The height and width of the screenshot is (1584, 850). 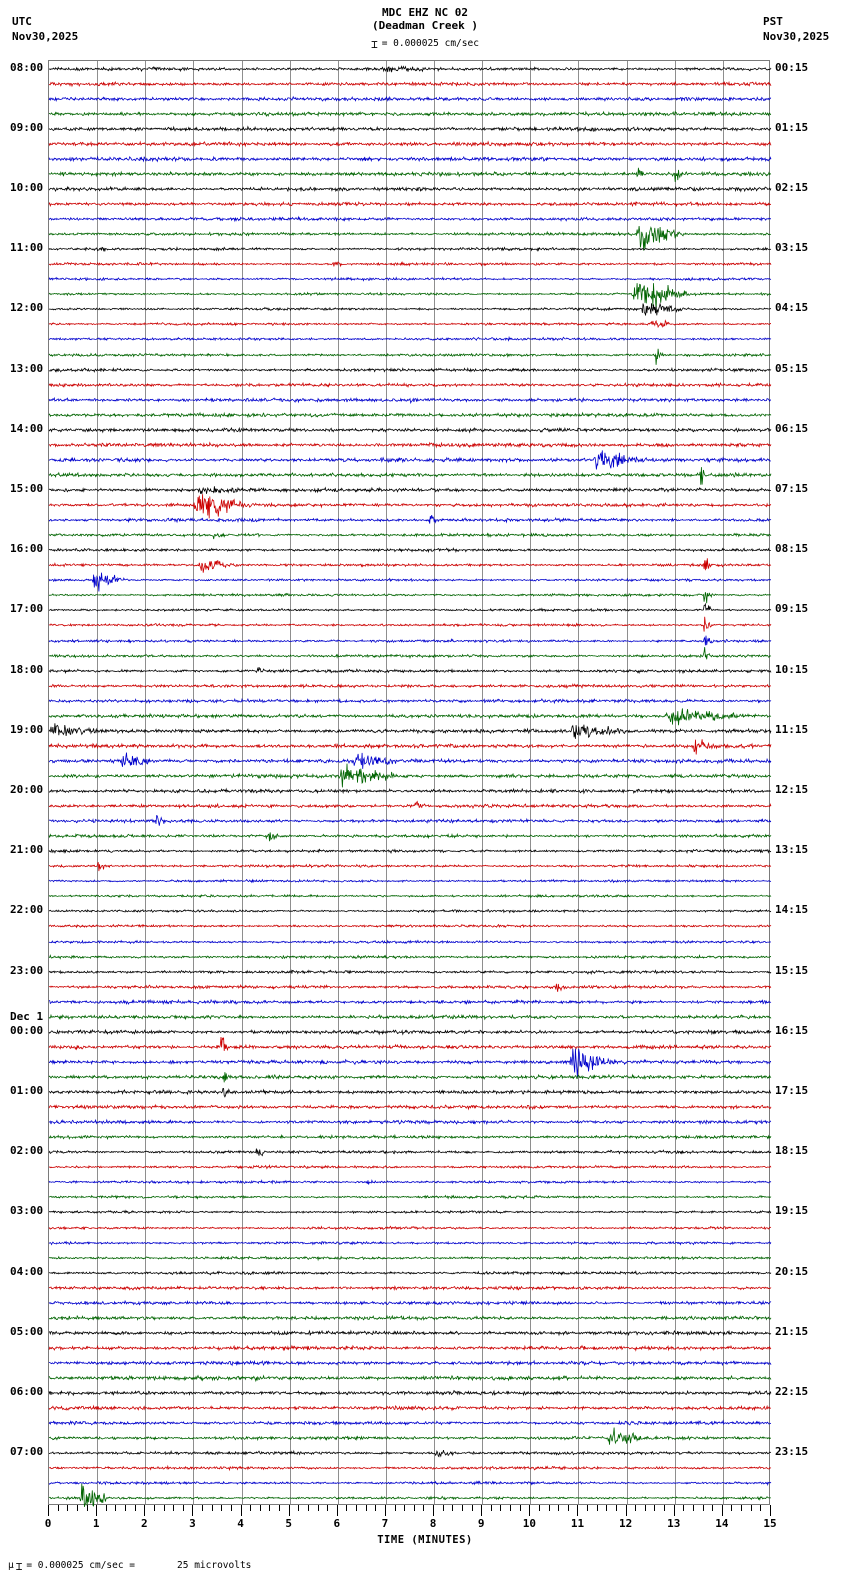 What do you see at coordinates (27, 1331) in the screenshot?
I see `hour-label-utc: 05:00` at bounding box center [27, 1331].